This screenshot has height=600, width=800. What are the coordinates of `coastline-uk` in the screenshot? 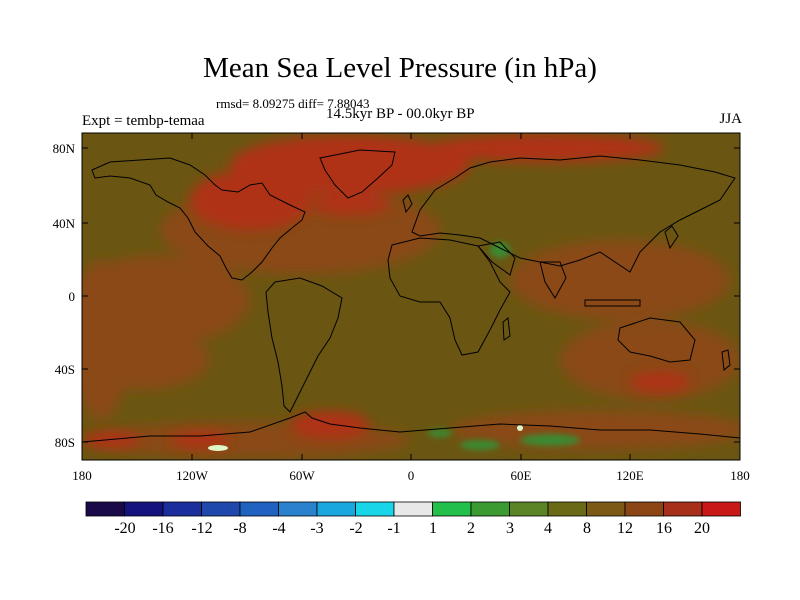 It's located at (407, 204).